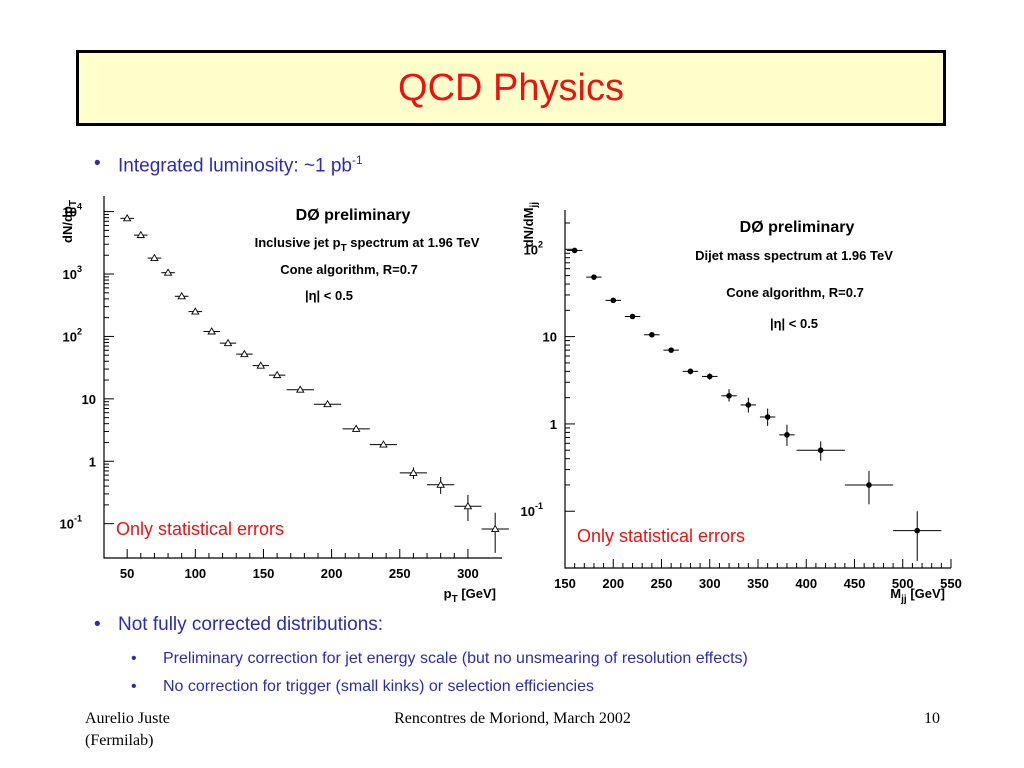  Describe the element at coordinates (903, 599) in the screenshot. I see `x-axis-title-sub: jj` at that location.